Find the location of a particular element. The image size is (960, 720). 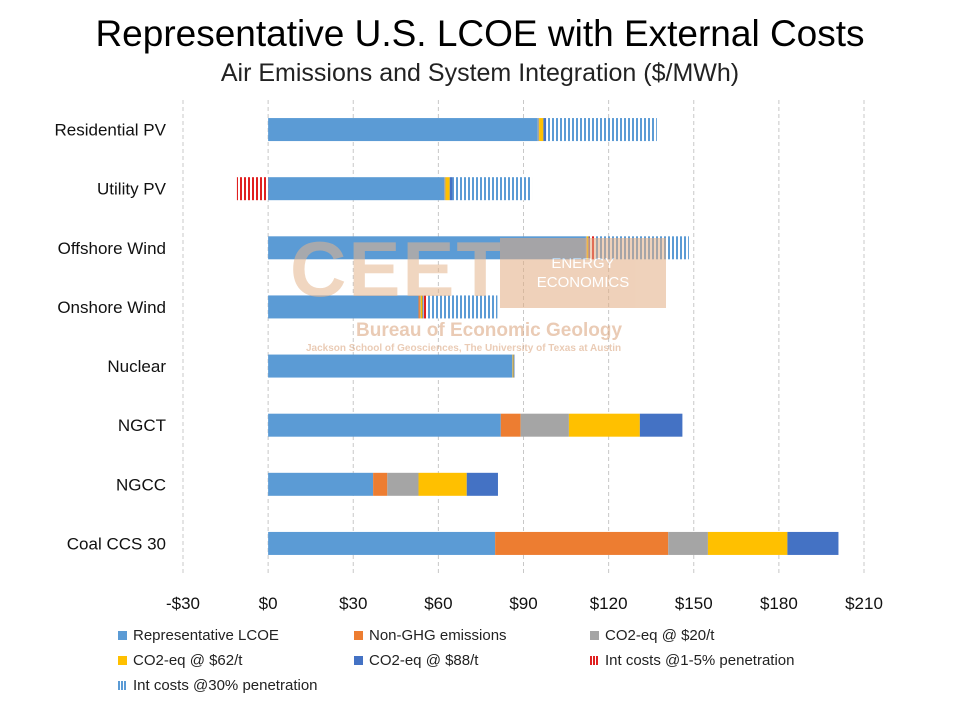

bar-coal-ccs-30-representative-lcoe is located at coordinates (382, 543).